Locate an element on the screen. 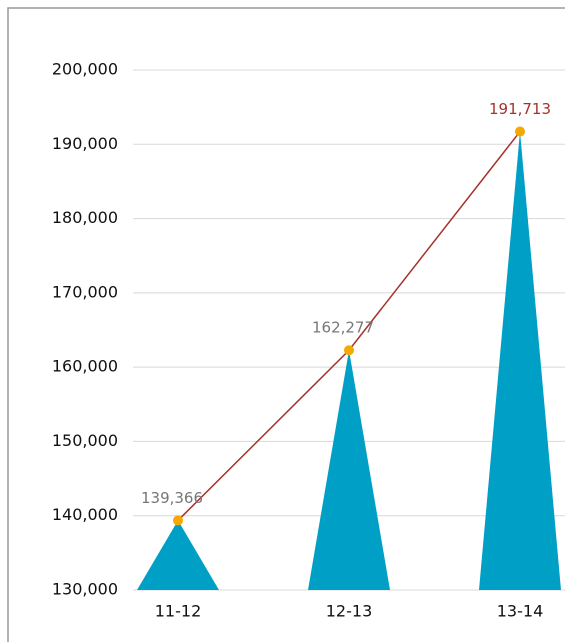 This screenshot has height=642, width=565. y-tick-label: 170,000 is located at coordinates (85, 291).